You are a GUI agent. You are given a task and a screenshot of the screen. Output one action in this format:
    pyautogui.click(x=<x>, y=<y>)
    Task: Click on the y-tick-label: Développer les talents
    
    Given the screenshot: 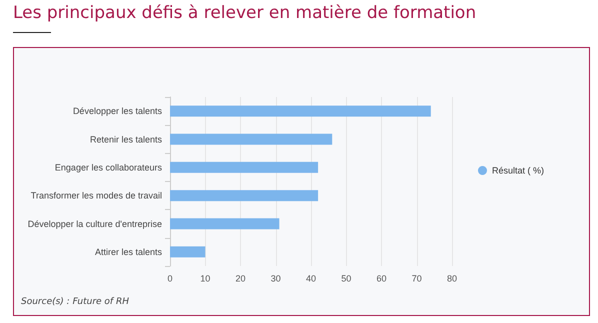 What is the action you would take?
    pyautogui.click(x=117, y=111)
    